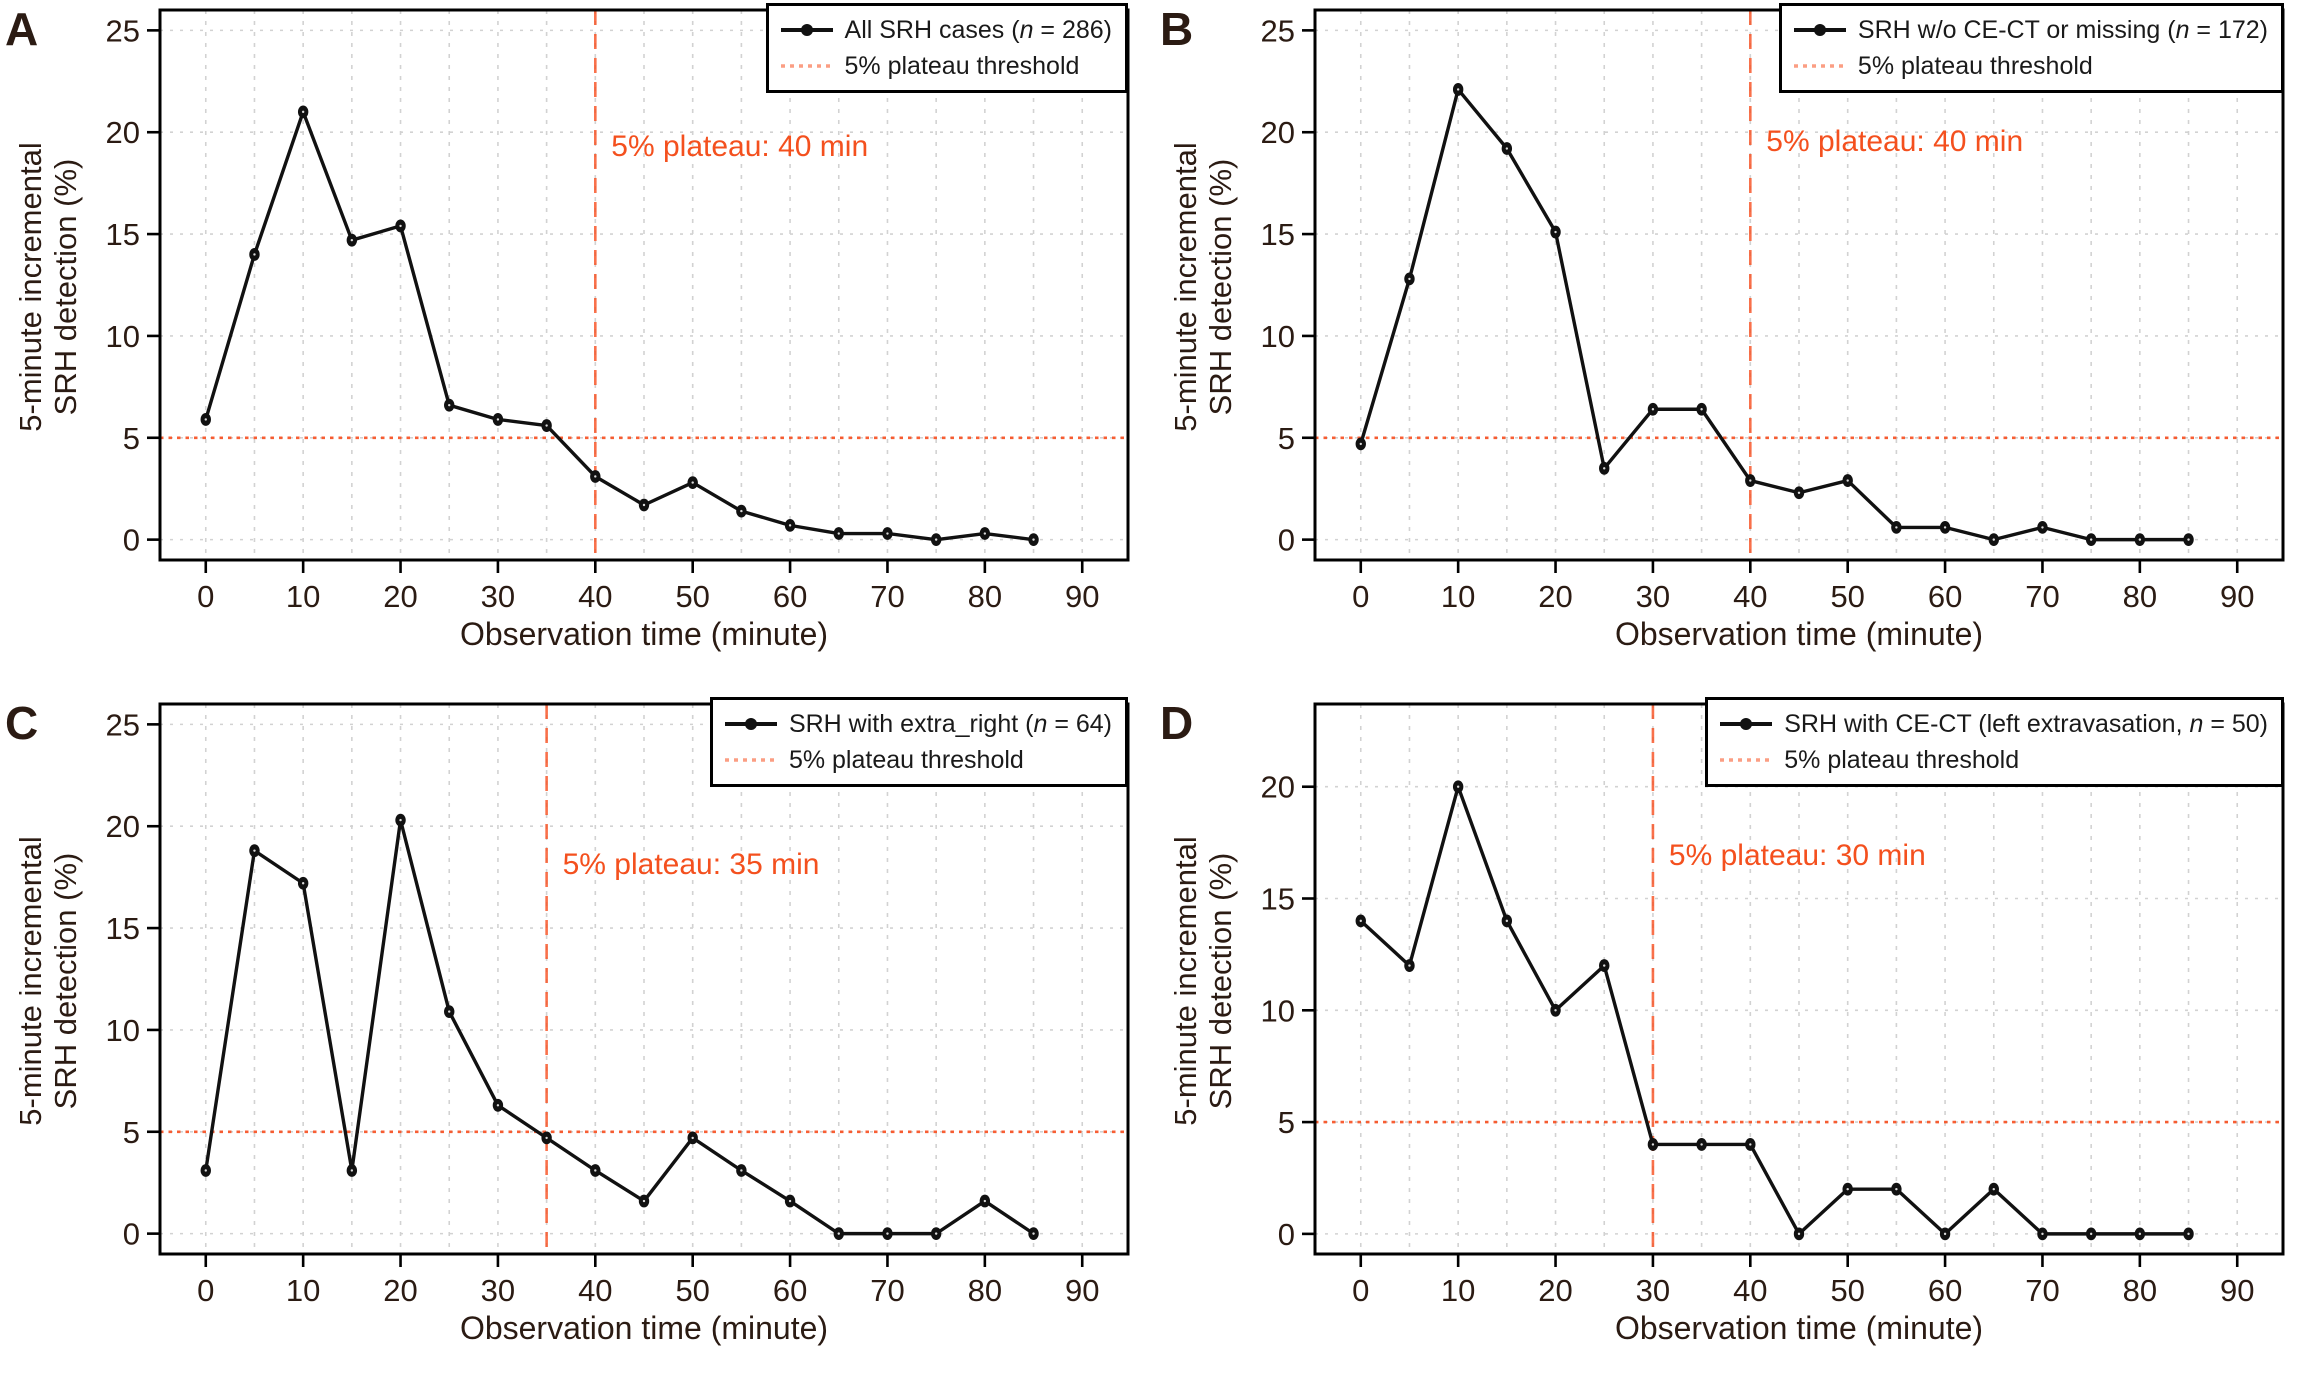 The height and width of the screenshot is (1388, 2311). Describe the element at coordinates (2062, 29) in the screenshot. I see `legend-series-label: SRH w/o CE-CT or missing (n = 172)` at that location.